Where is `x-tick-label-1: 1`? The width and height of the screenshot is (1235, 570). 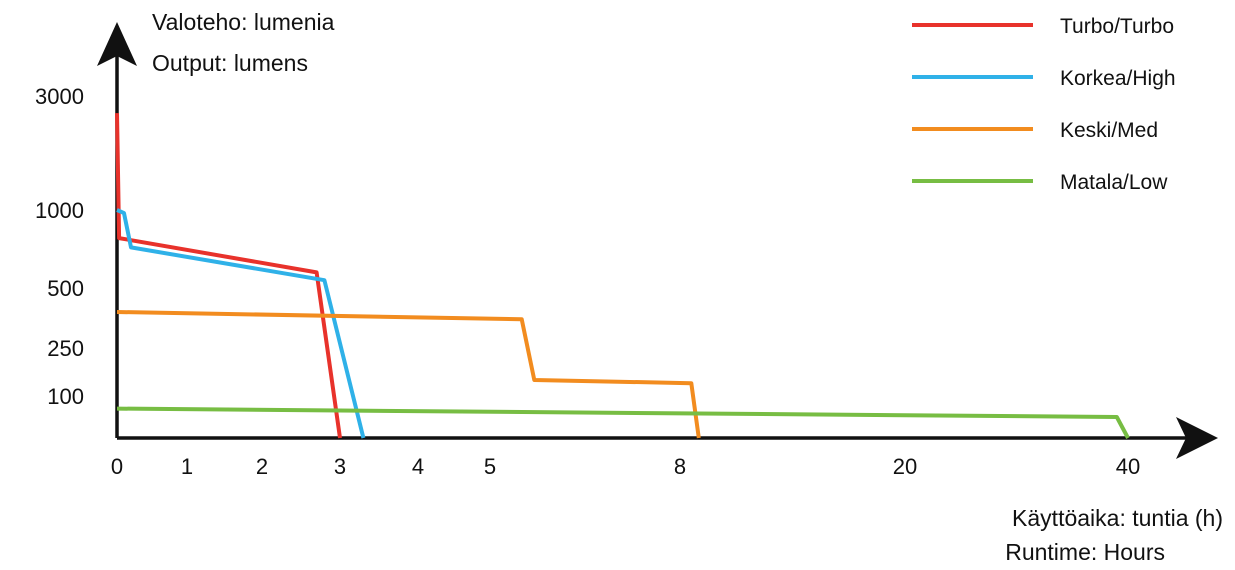 x-tick-label-1: 1 is located at coordinates (187, 466).